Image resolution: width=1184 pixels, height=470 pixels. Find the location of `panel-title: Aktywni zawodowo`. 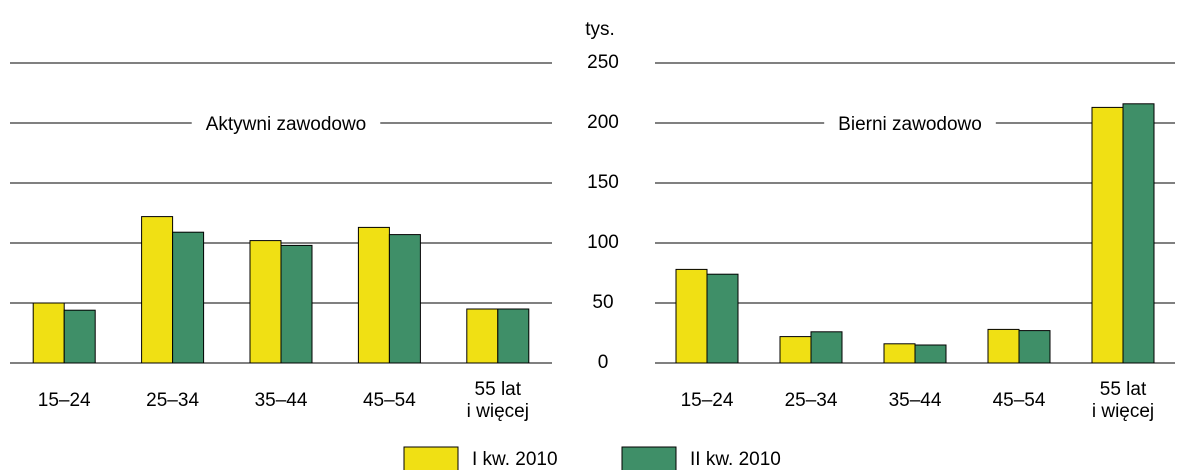

panel-title: Aktywni zawodowo is located at coordinates (286, 124).